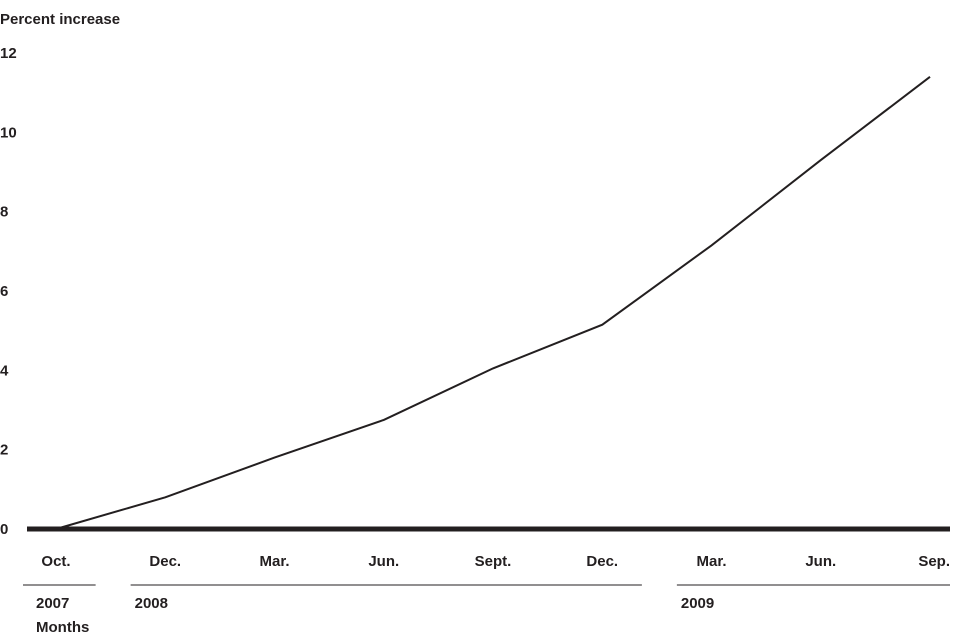 Image resolution: width=965 pixels, height=636 pixels. I want to click on year-label: 2007, so click(52, 603).